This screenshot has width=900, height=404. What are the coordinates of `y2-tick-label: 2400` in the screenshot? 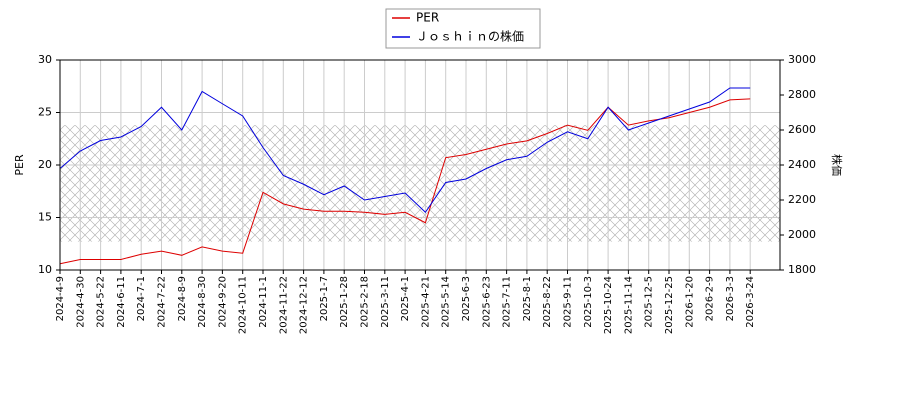 It's located at (802, 164).